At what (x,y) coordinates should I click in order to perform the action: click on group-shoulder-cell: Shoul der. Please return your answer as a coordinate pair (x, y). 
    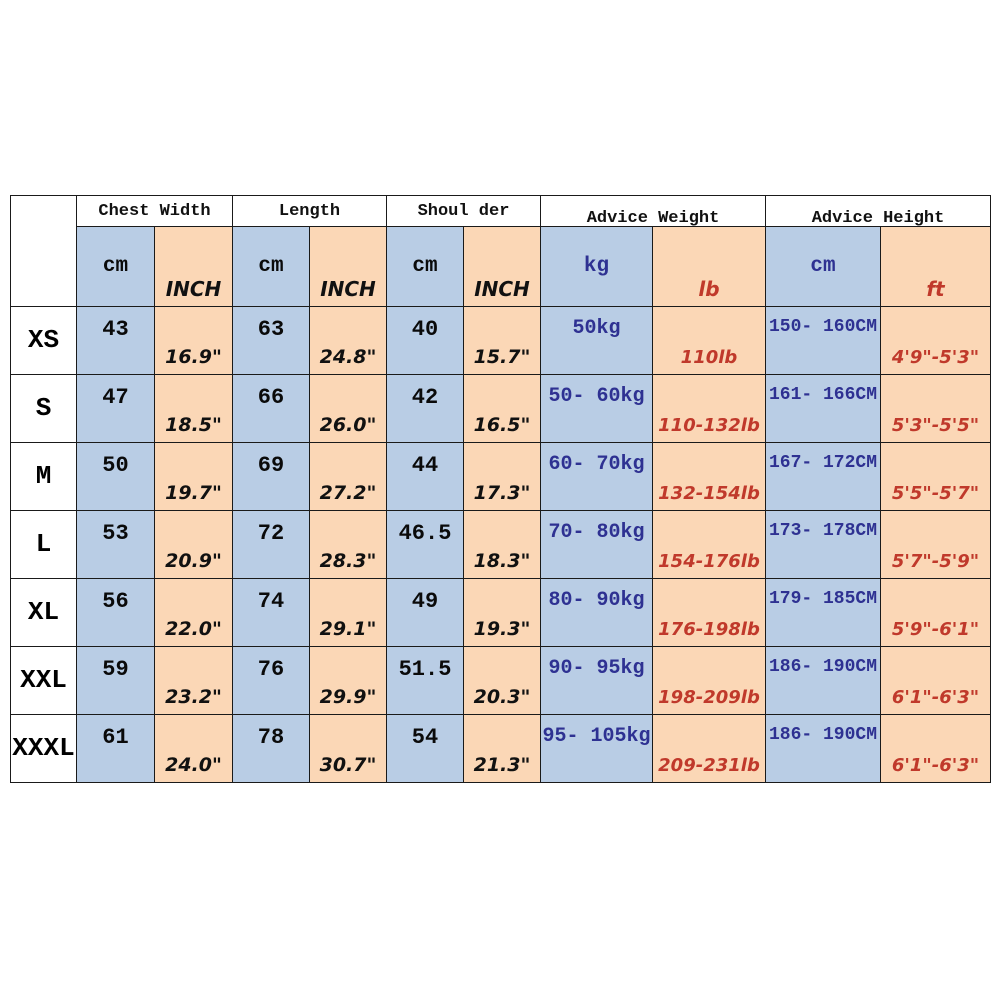
    Looking at the image, I should click on (463, 211).